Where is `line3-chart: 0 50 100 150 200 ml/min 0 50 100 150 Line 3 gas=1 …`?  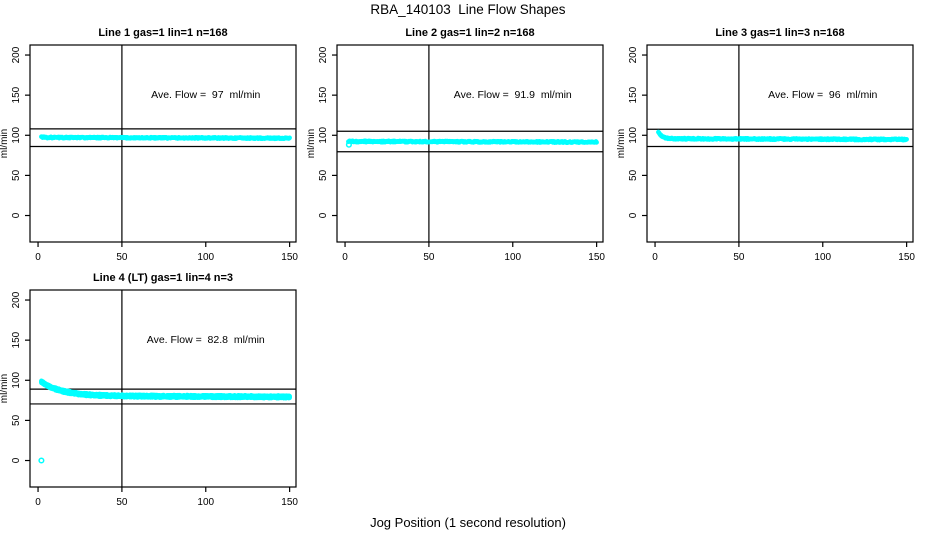 line3-chart: 0 50 100 150 200 ml/min 0 50 100 150 Line 3 gas=1 … is located at coordinates (766, 145).